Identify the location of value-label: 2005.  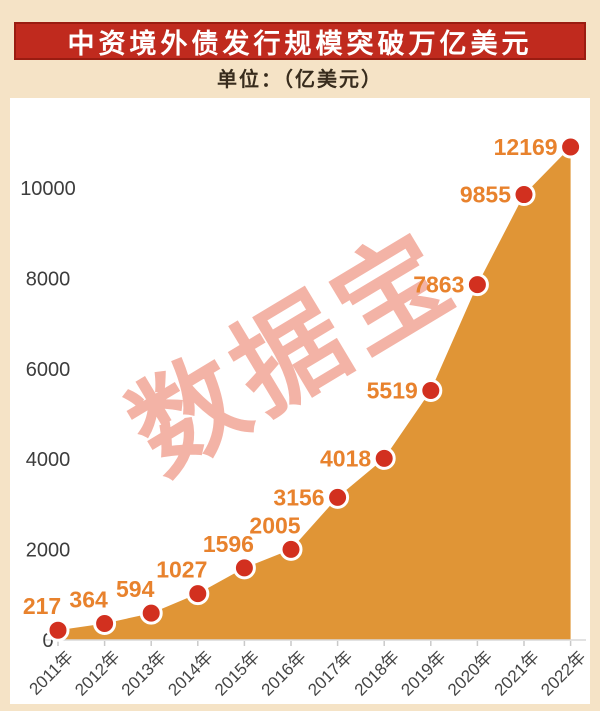
(274, 525).